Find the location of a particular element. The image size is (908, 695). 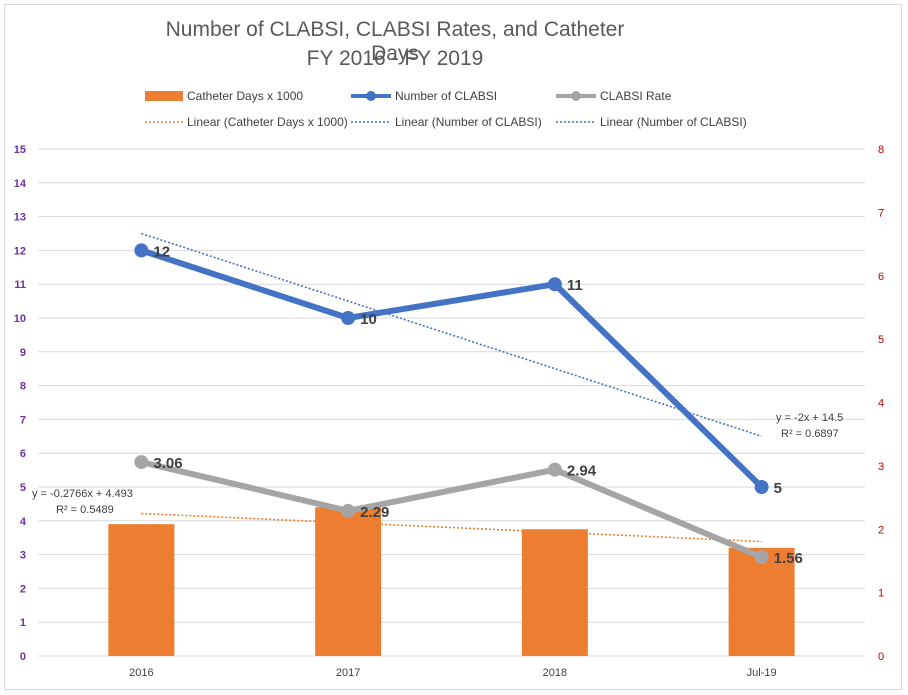

y-right-tick-label: 5 is located at coordinates (881, 340).